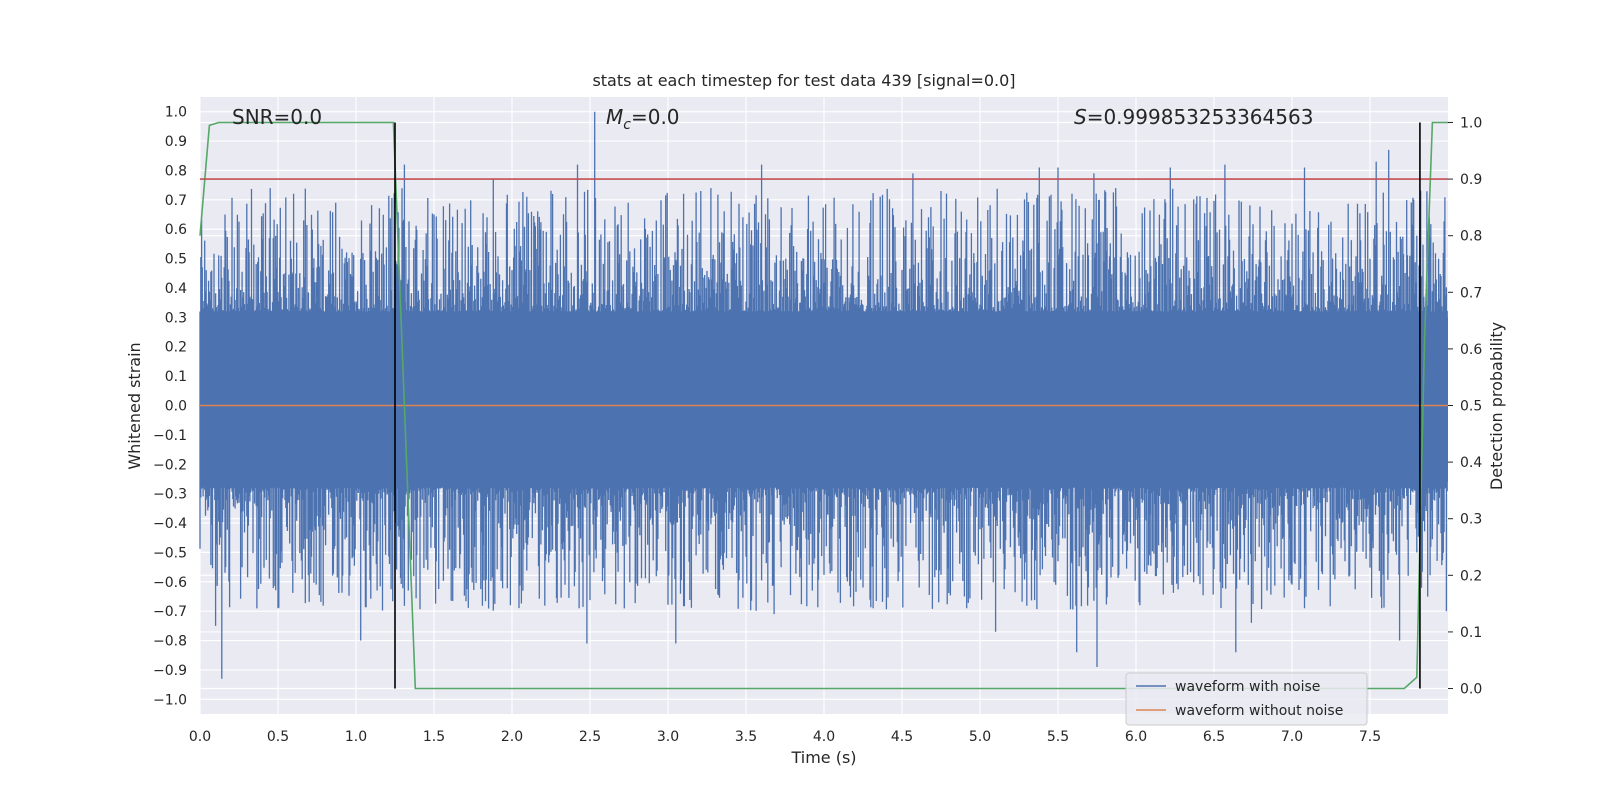  I want to click on y-left-tick-label: −0.6, so click(170, 583).